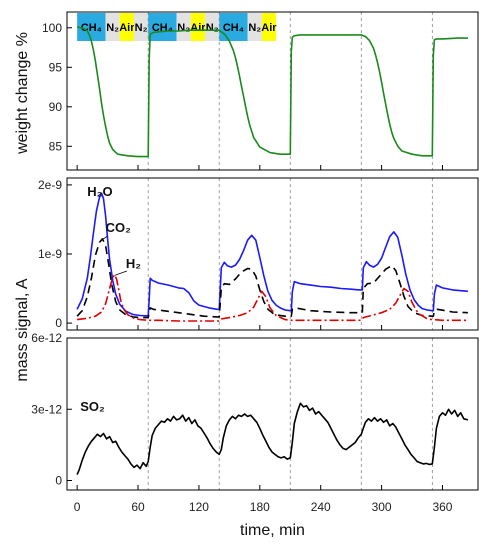 The height and width of the screenshot is (550, 490). What do you see at coordinates (56, 146) in the screenshot?
I see `y-tick-label: 85` at bounding box center [56, 146].